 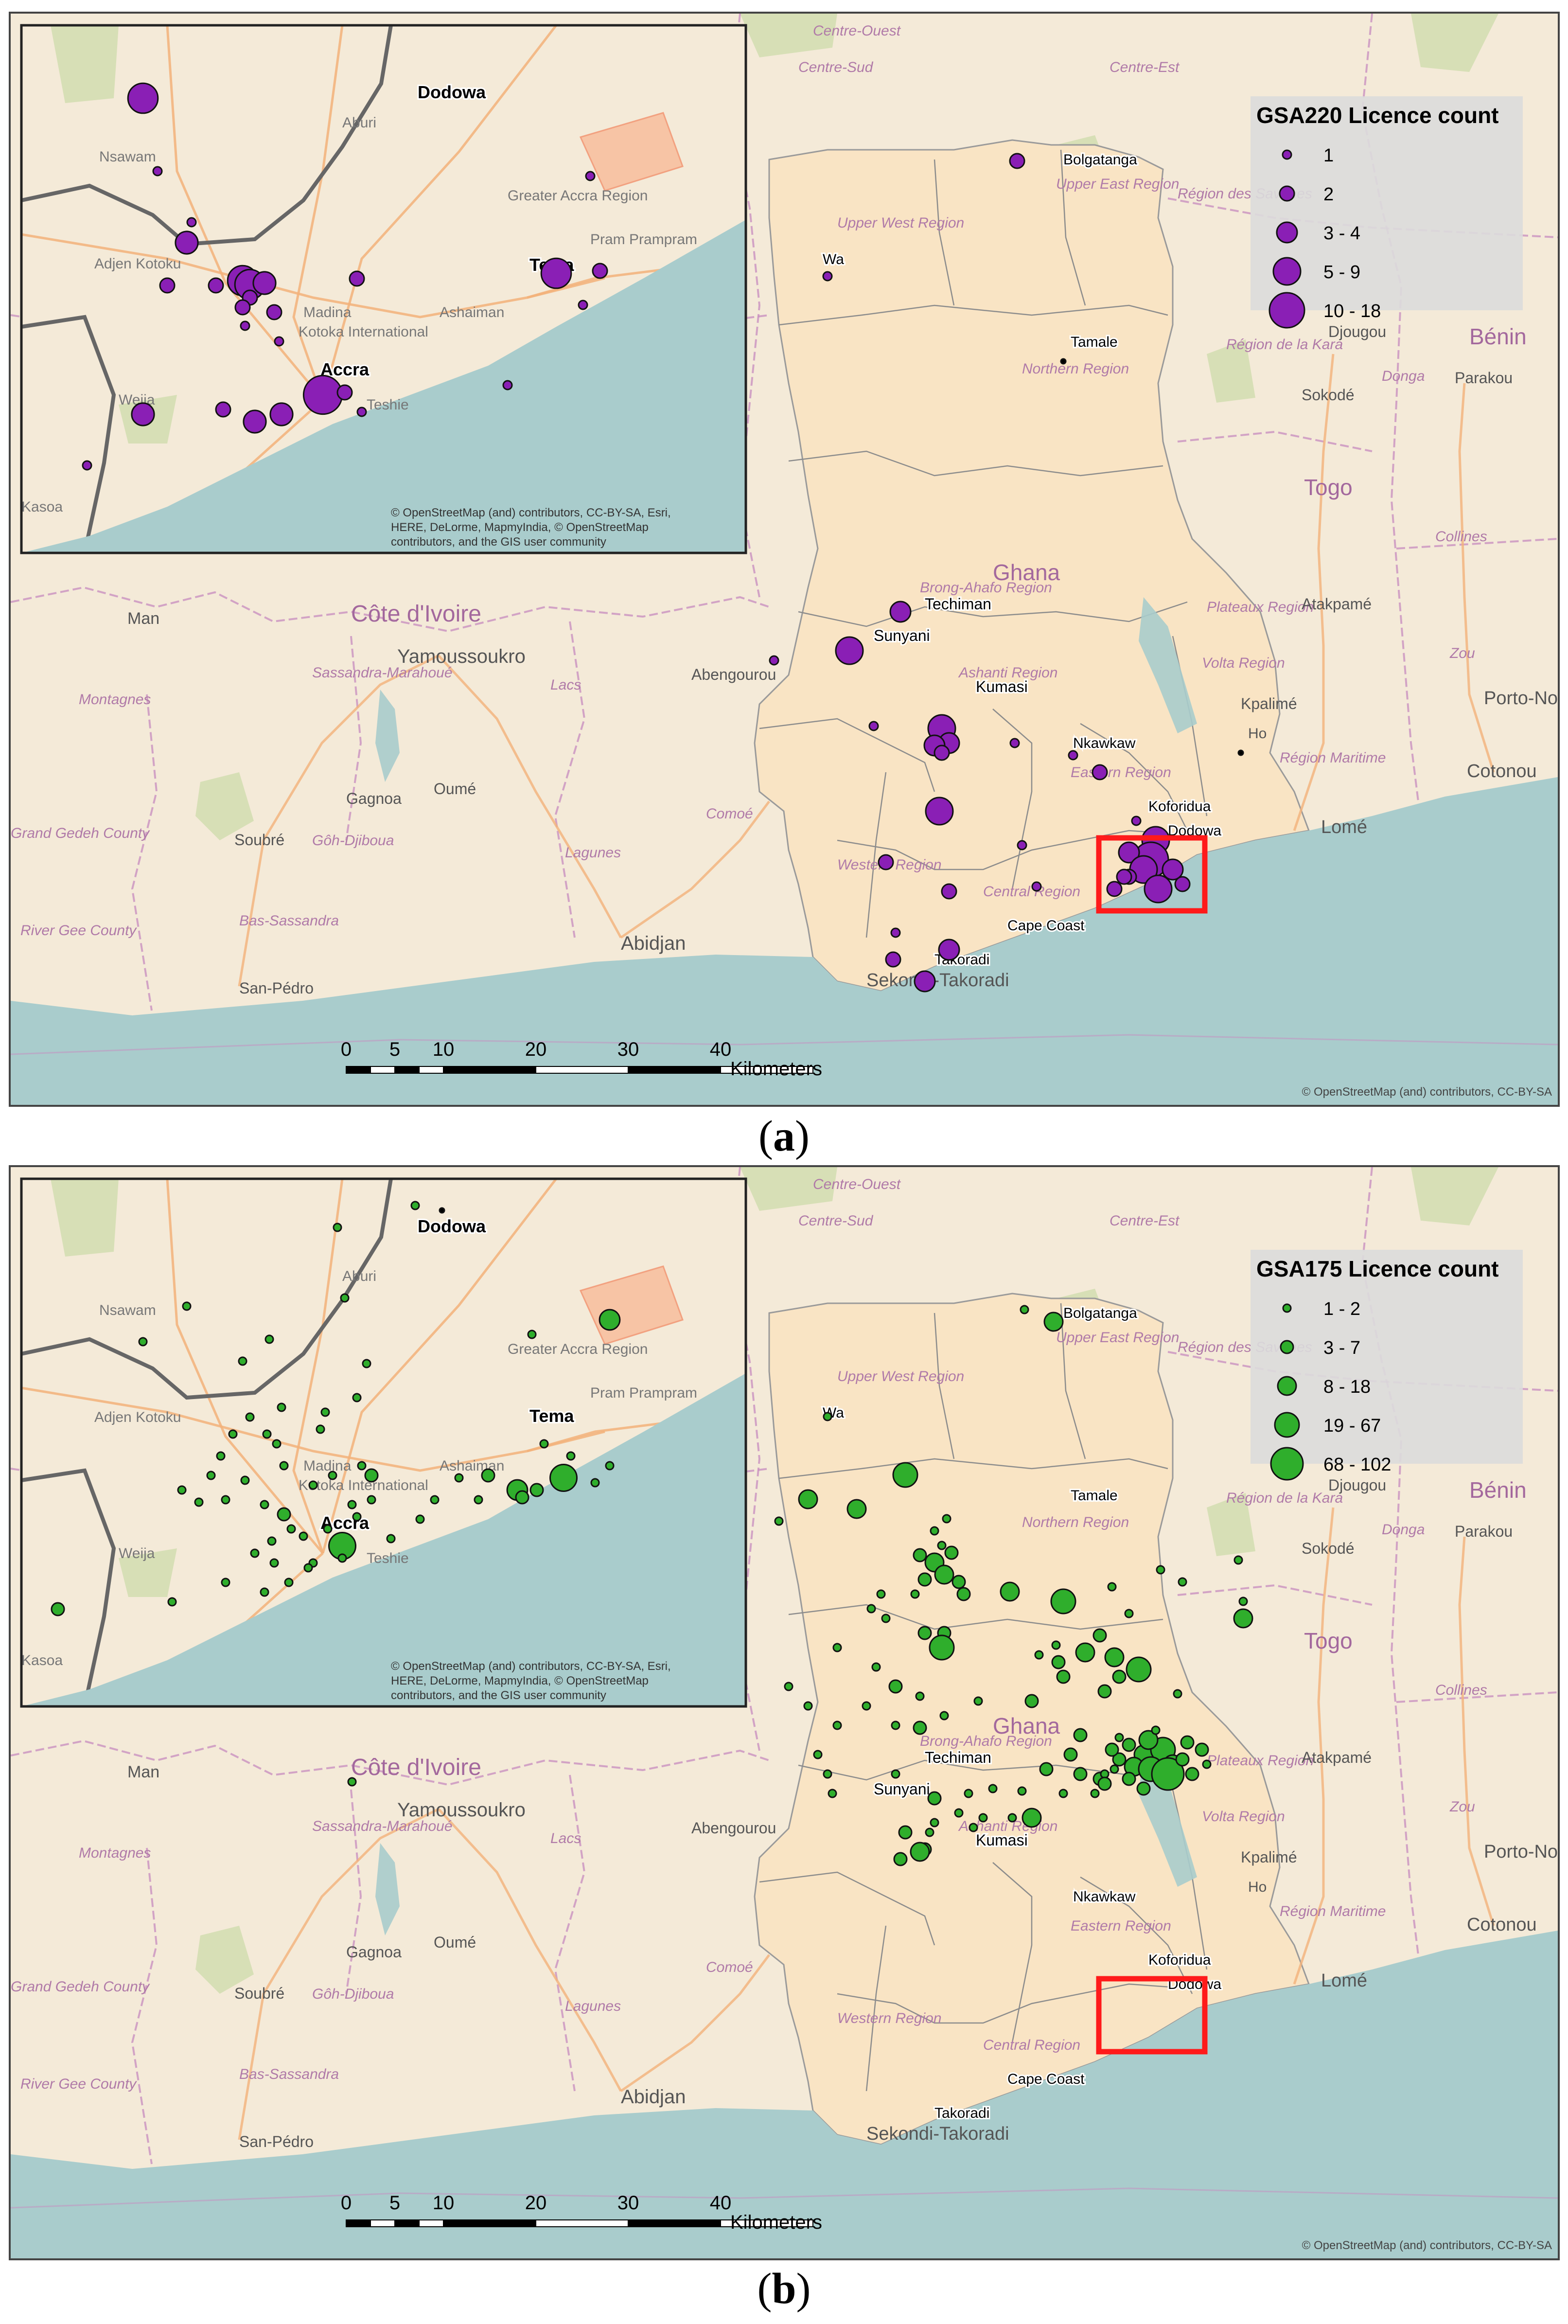 I want to click on region-label: Région Maritime, so click(x=1333, y=1911).